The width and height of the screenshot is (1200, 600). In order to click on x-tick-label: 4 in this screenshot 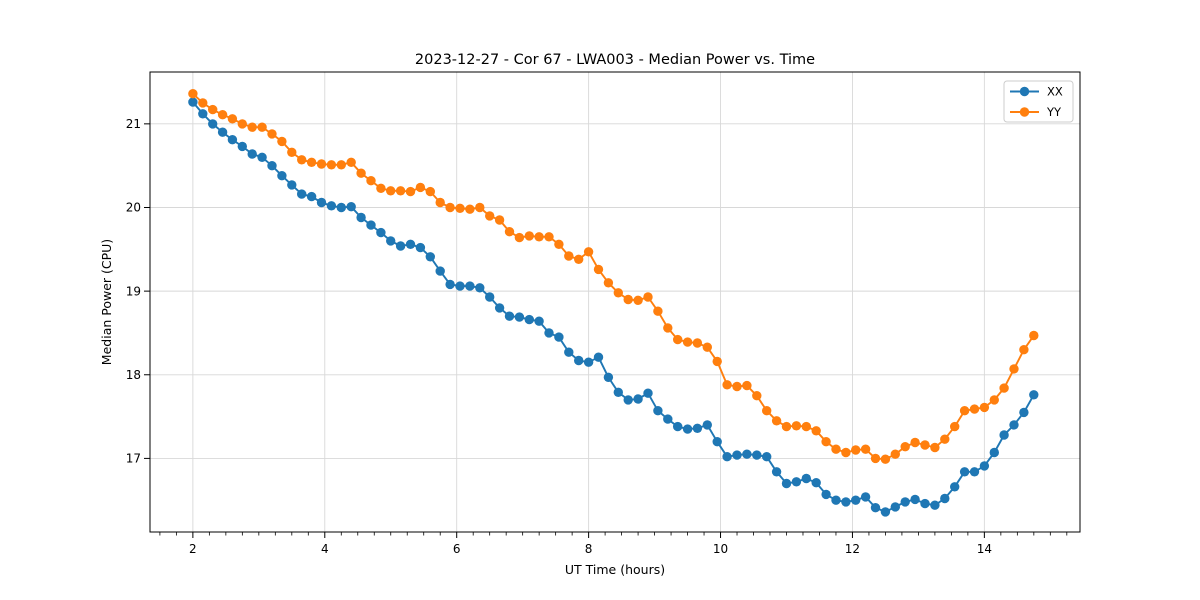, I will do `click(325, 549)`.